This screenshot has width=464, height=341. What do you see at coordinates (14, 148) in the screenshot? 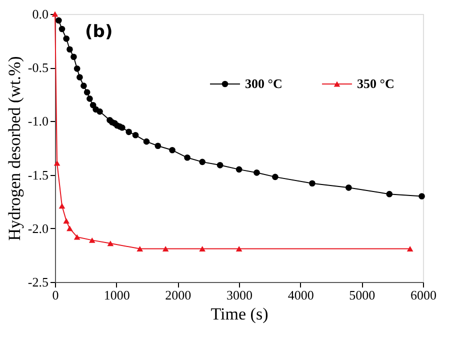
I see `y-axis-title: Hydrogen desorbed (wt.%)` at bounding box center [14, 148].